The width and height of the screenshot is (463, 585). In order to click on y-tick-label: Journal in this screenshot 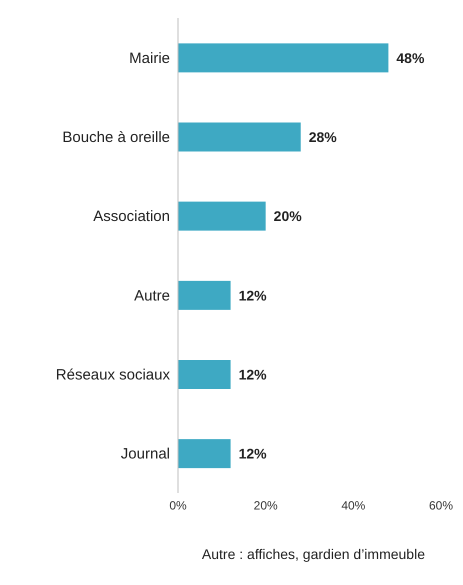, I will do `click(145, 454)`.